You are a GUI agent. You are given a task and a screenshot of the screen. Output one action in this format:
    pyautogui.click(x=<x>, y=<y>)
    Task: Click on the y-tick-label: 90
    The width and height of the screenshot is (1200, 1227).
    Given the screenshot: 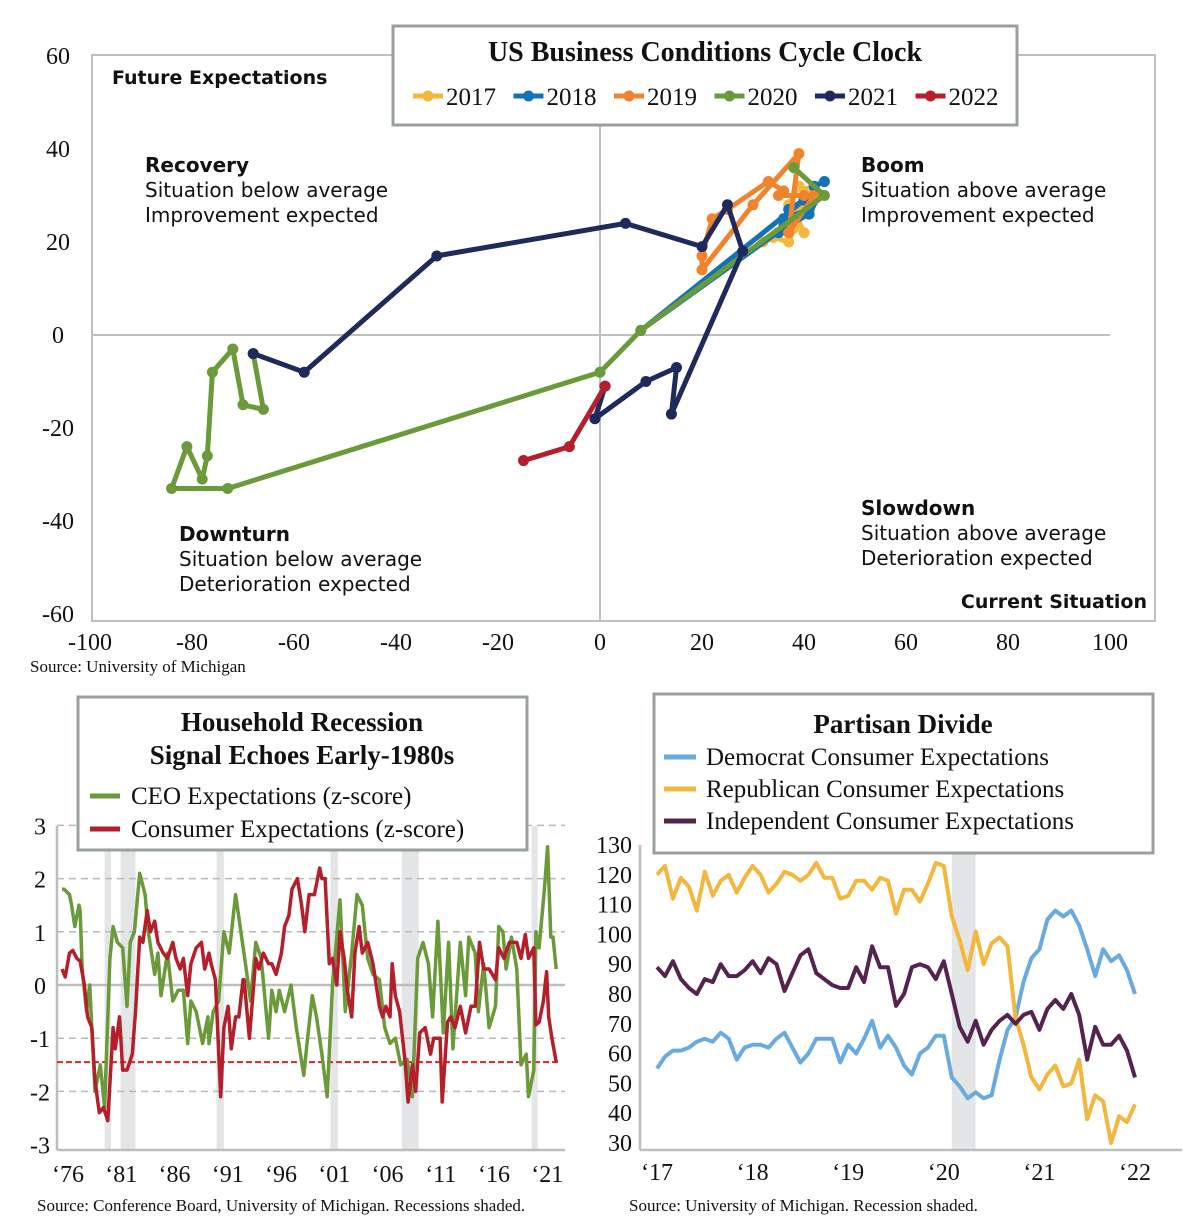 What is the action you would take?
    pyautogui.click(x=620, y=965)
    